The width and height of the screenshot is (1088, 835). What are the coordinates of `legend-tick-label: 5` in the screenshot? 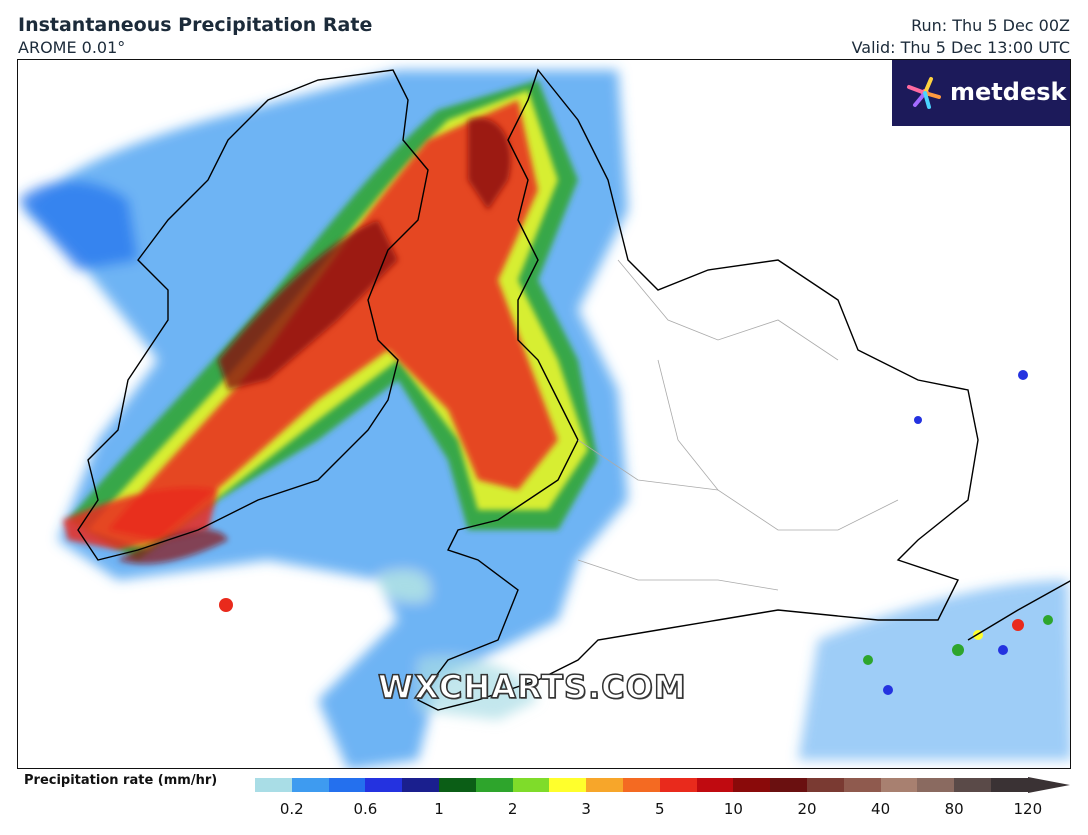 It's located at (660, 809).